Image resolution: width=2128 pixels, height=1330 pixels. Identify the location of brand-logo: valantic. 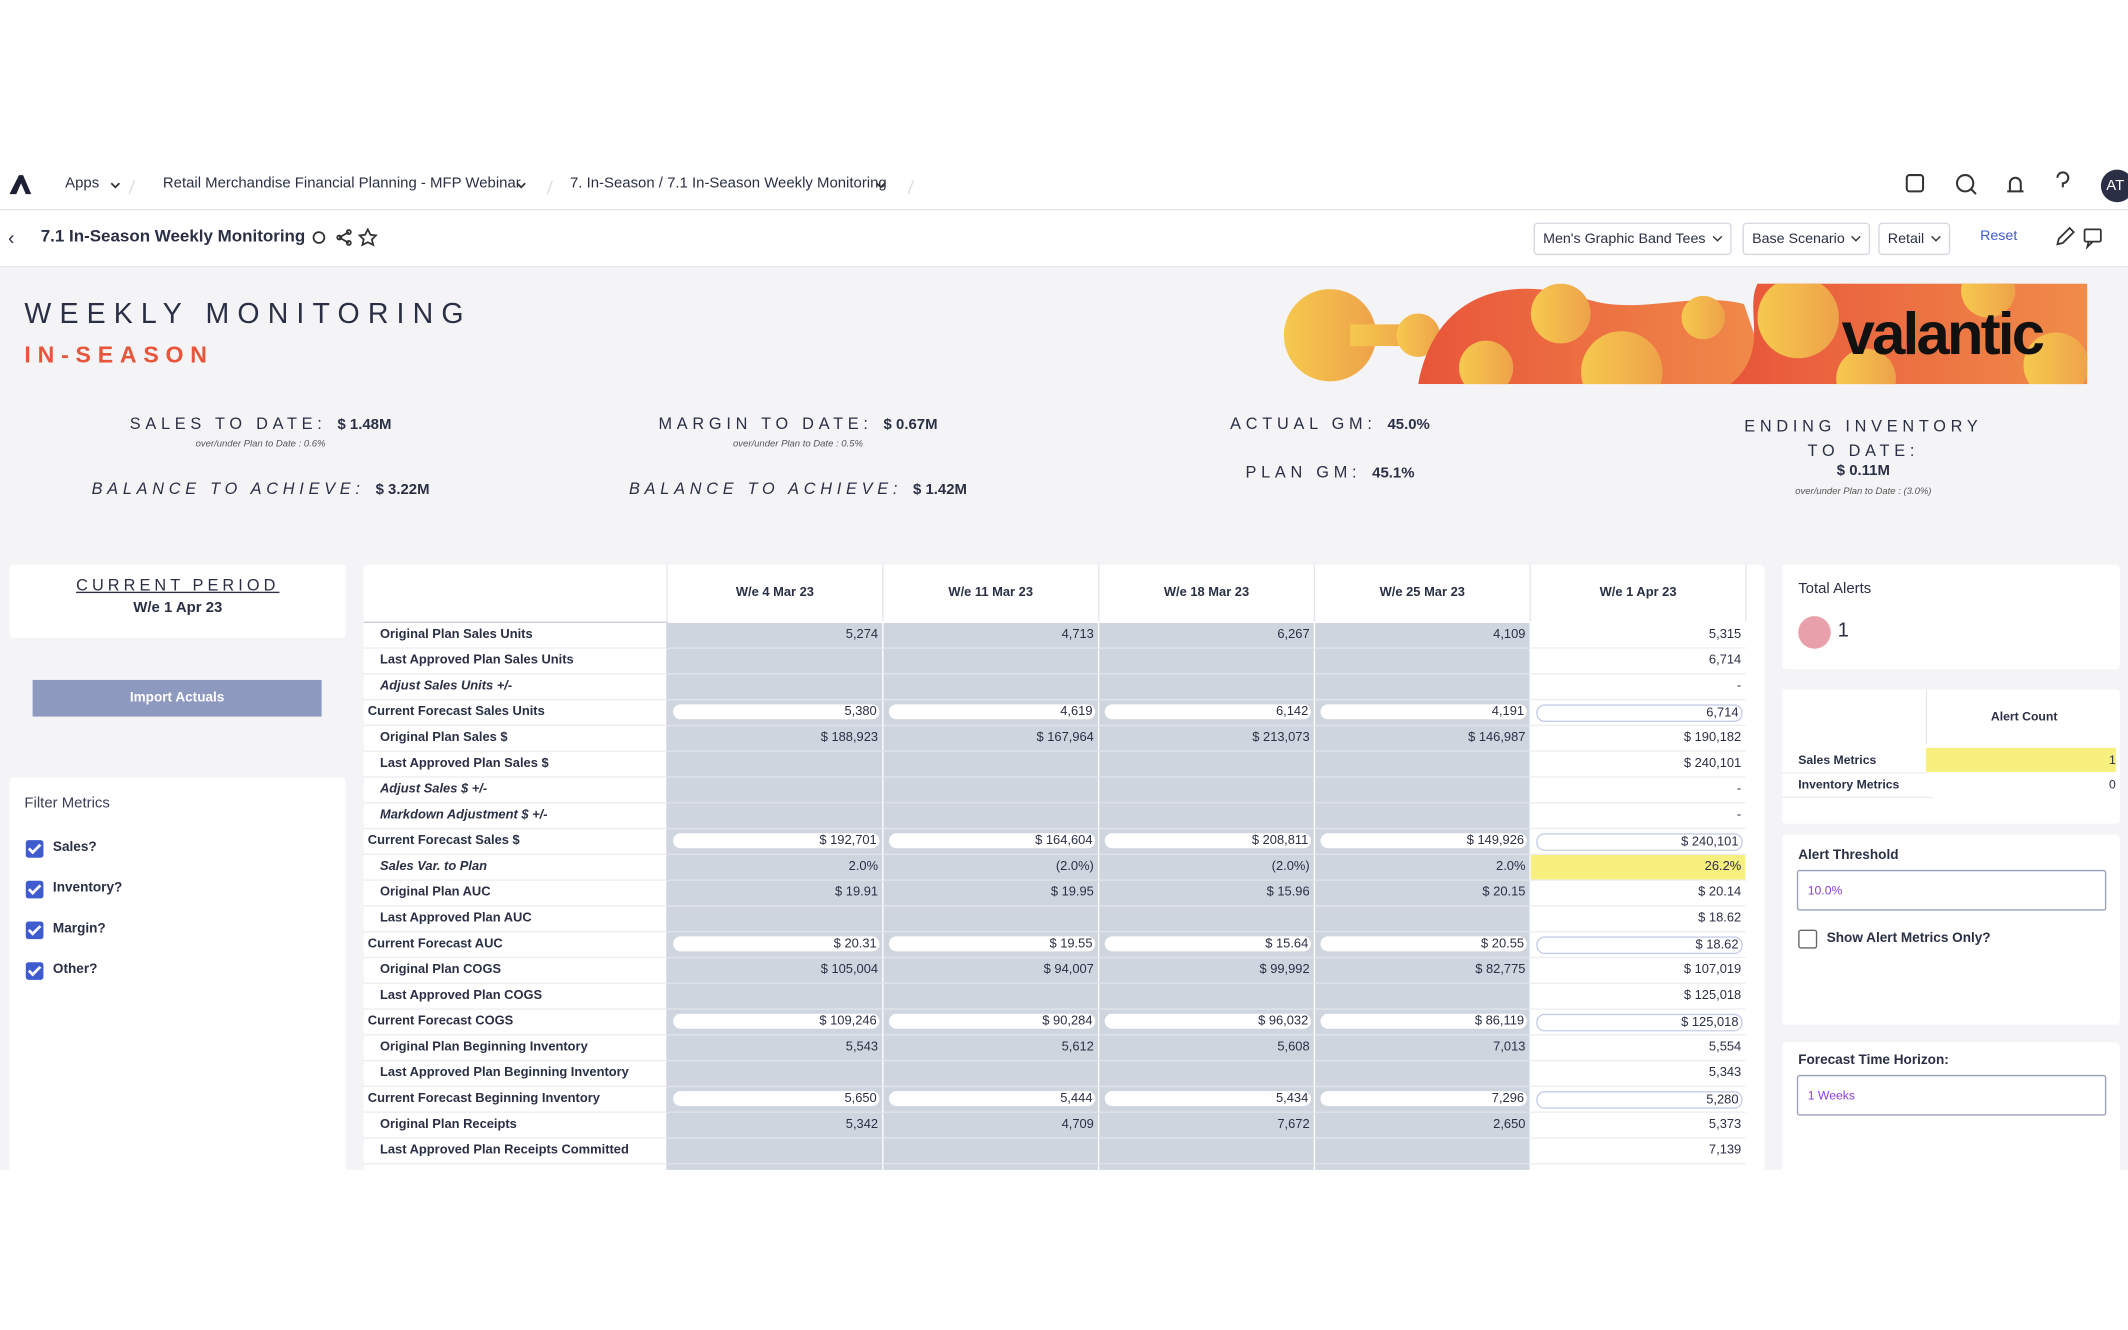
(1943, 333).